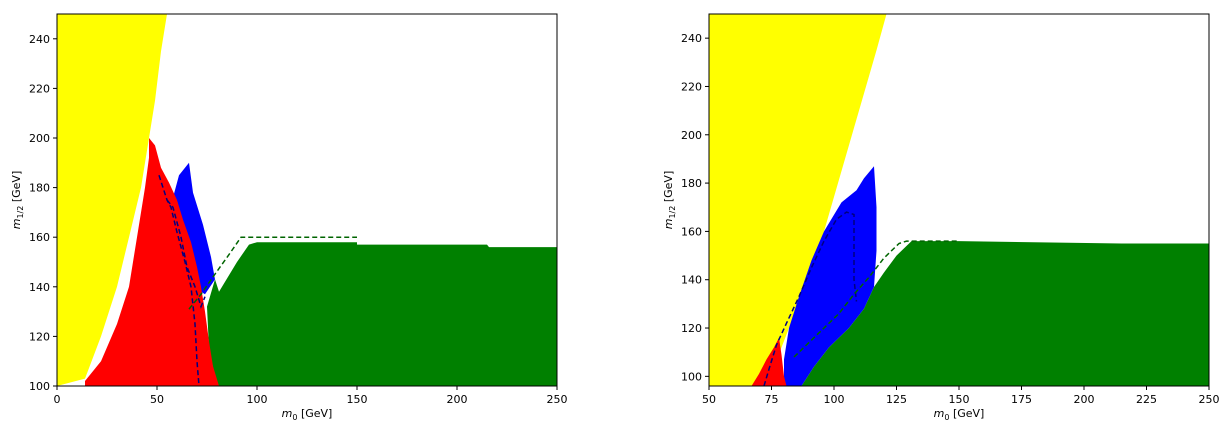 This screenshot has height=421, width=1224. What do you see at coordinates (691, 231) in the screenshot?
I see `right-y-tick-label: 160` at bounding box center [691, 231].